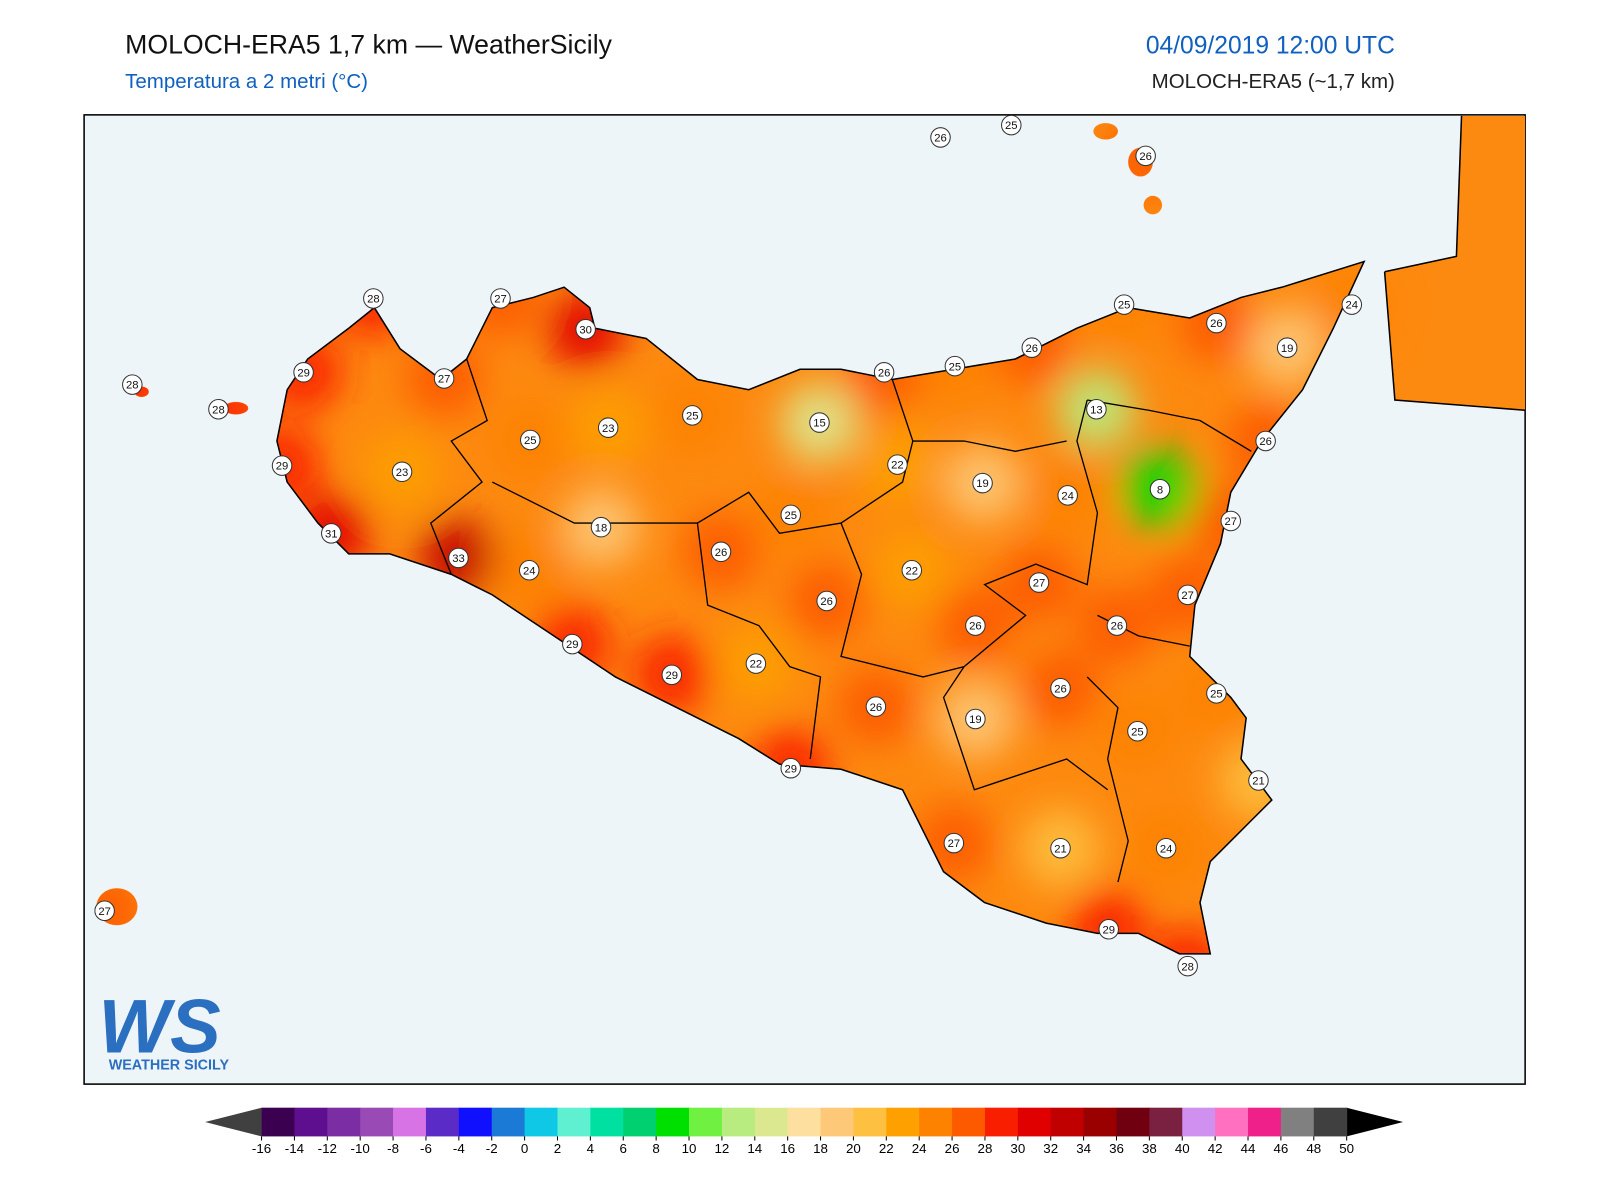 The width and height of the screenshot is (1600, 1200). What do you see at coordinates (327, 1148) in the screenshot?
I see `colorbar-tick-label: -12` at bounding box center [327, 1148].